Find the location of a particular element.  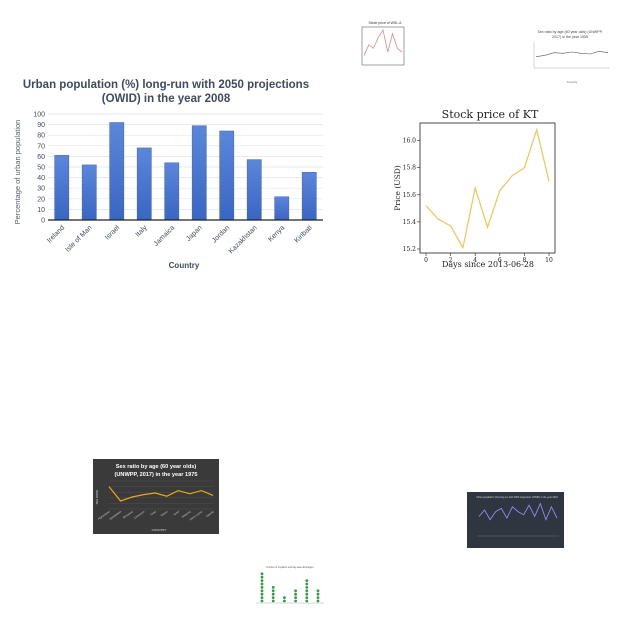

bar-x-tick-label: Italy is located at coordinates (142, 231).